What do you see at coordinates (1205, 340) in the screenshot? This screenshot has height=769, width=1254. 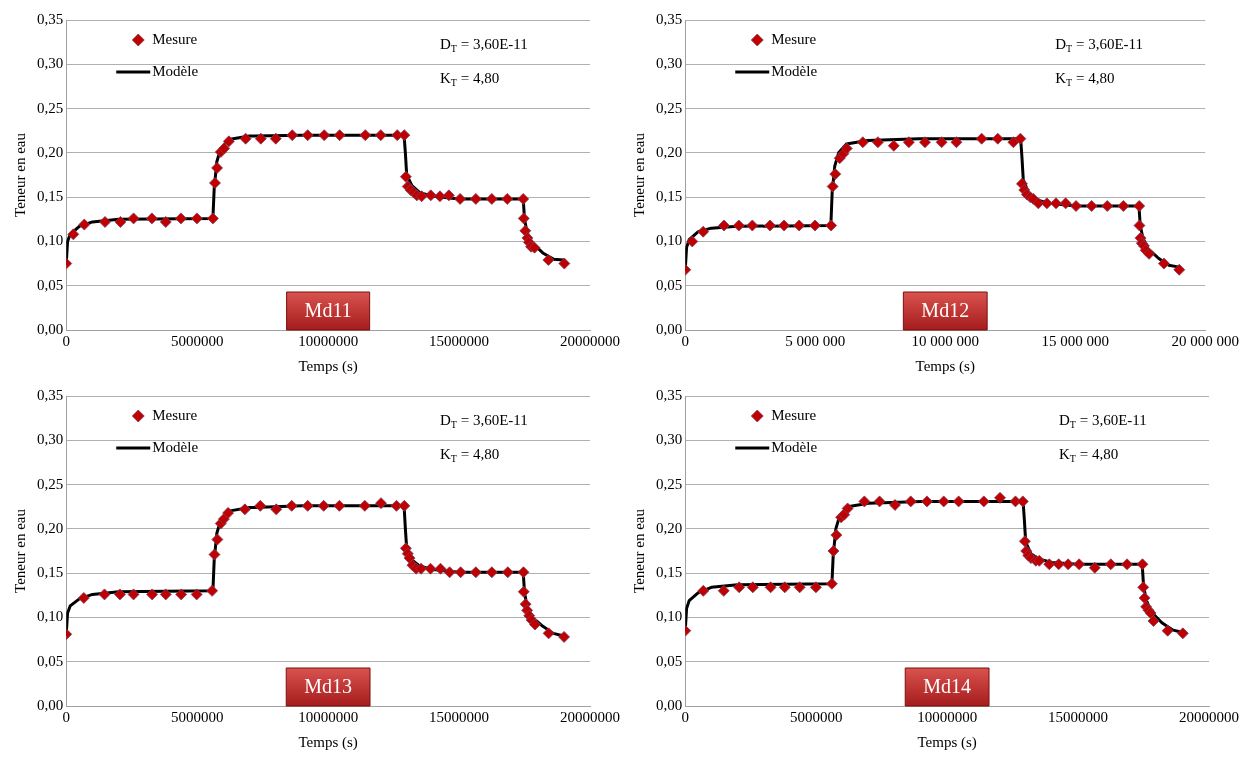 I see `x-tick-label: 20 000 000` at bounding box center [1205, 340].